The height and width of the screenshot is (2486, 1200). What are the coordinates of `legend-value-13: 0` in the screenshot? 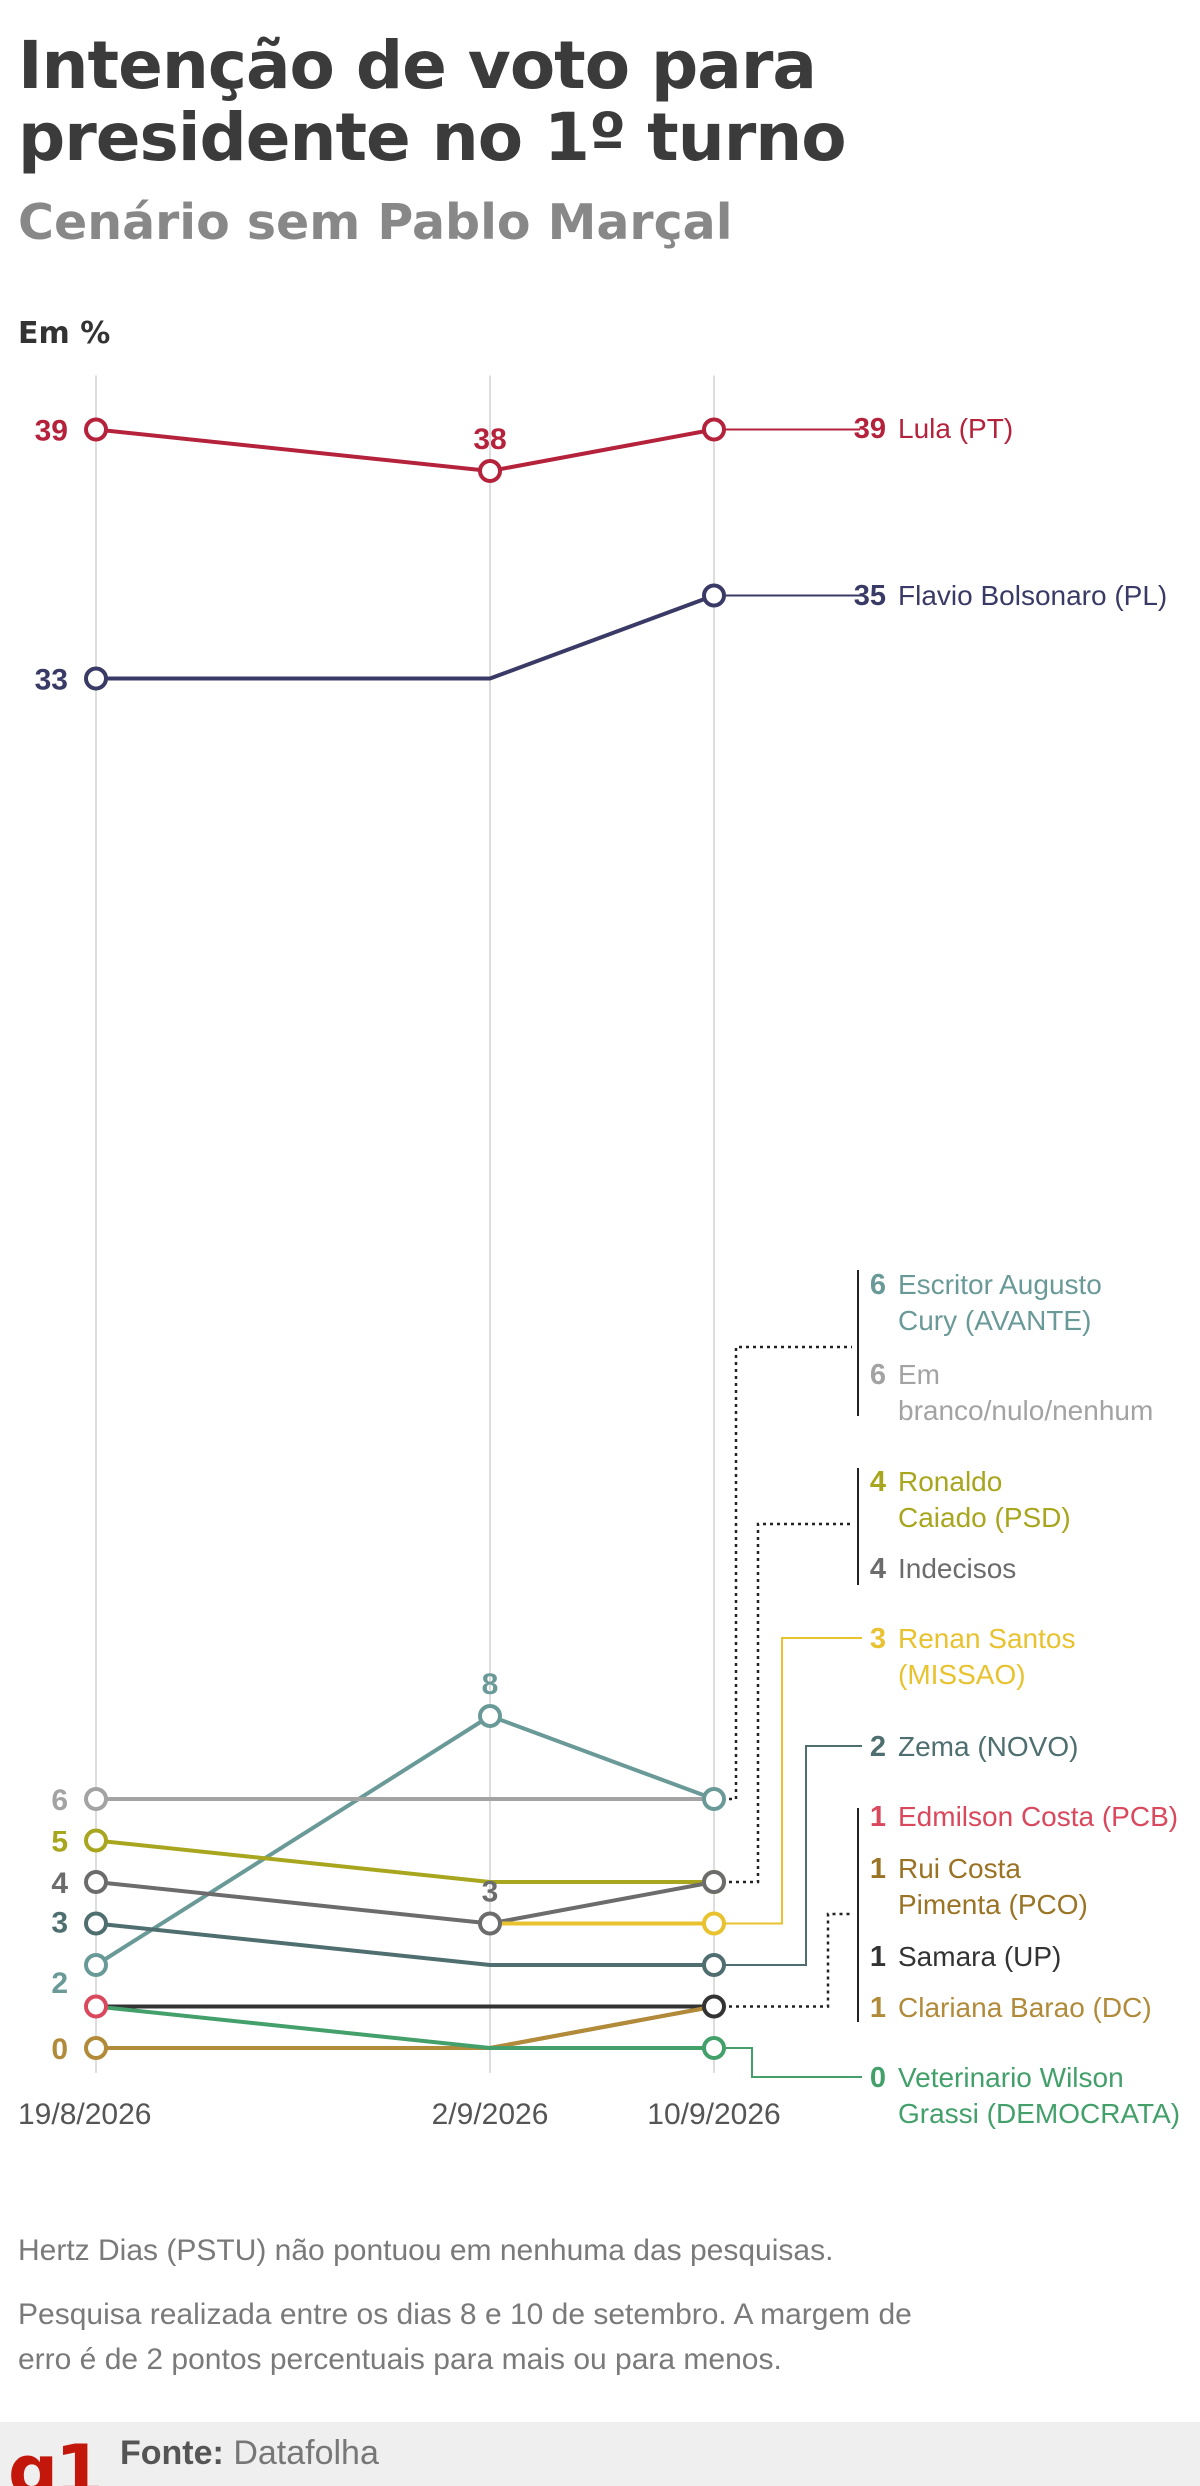 It's located at (878, 2078).